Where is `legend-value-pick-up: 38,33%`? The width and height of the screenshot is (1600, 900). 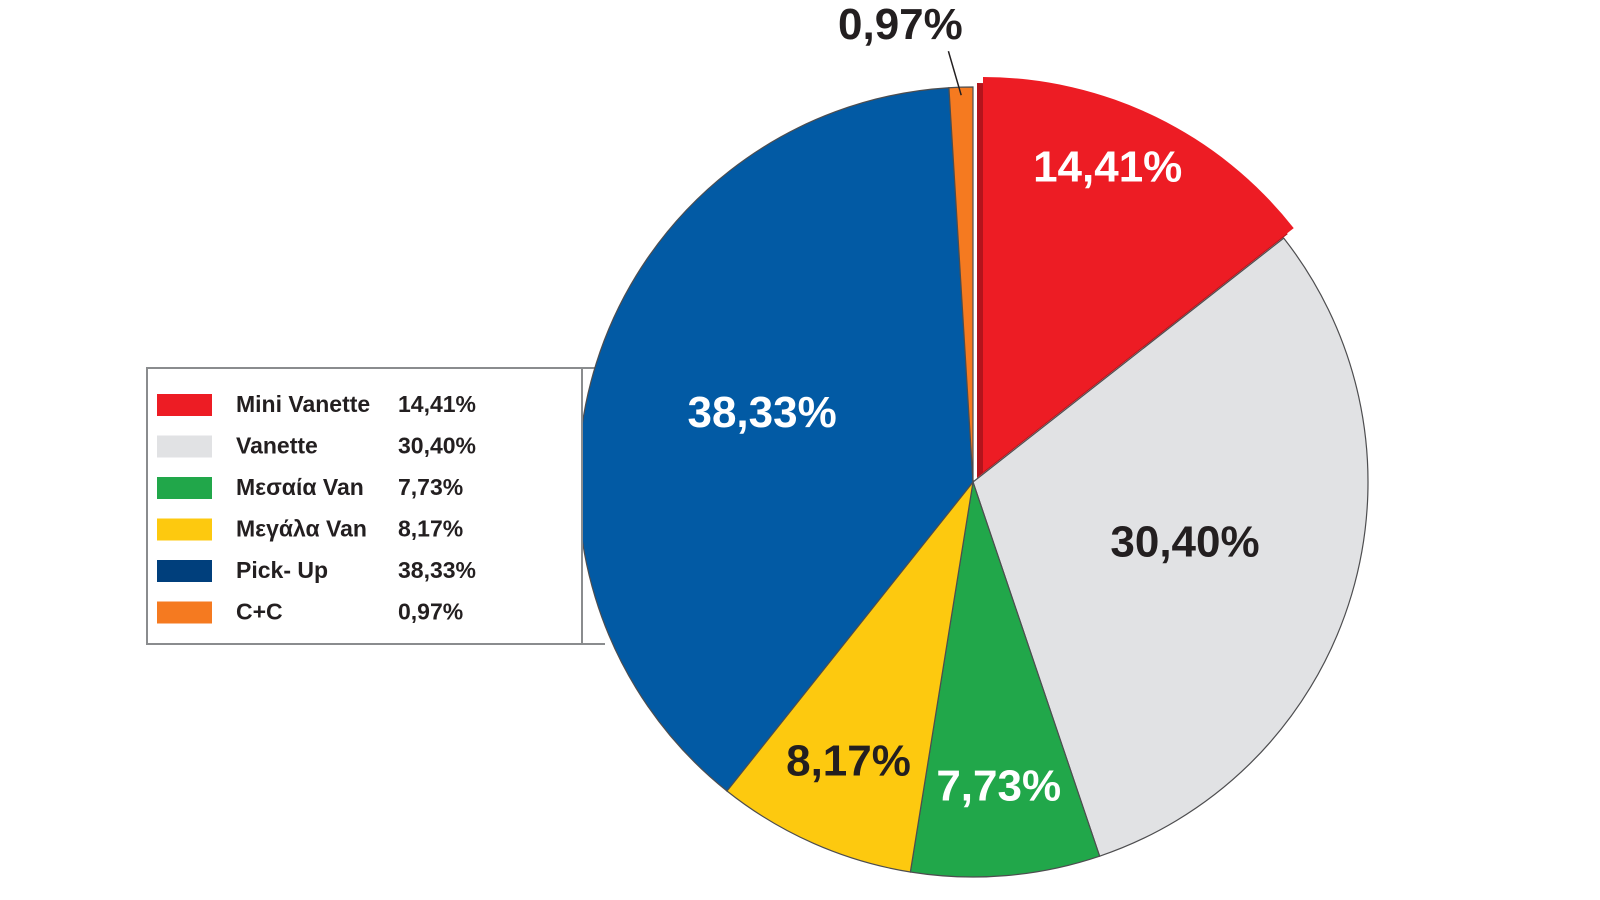 legend-value-pick-up: 38,33% is located at coordinates (437, 570).